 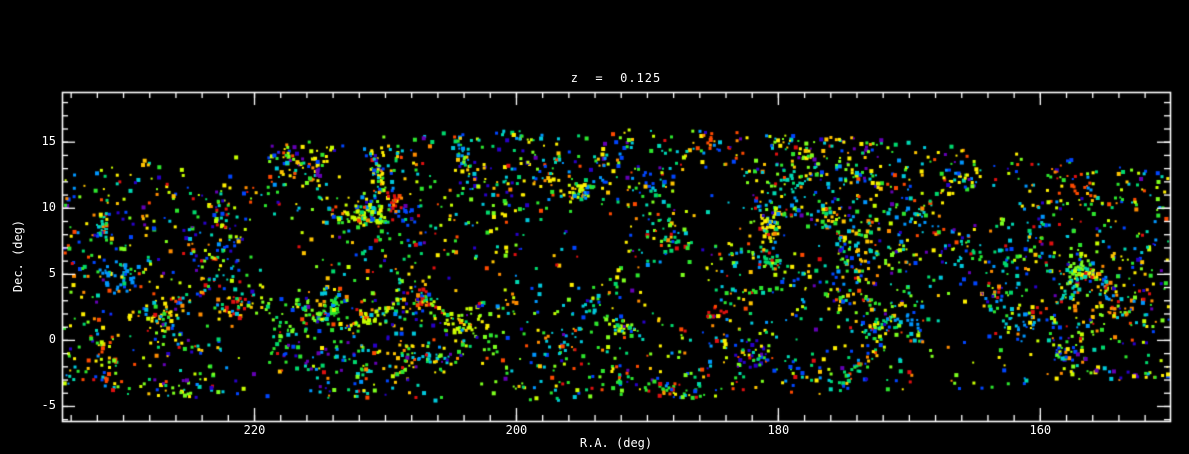 I want to click on y-tick-label: 5, so click(x=52, y=273).